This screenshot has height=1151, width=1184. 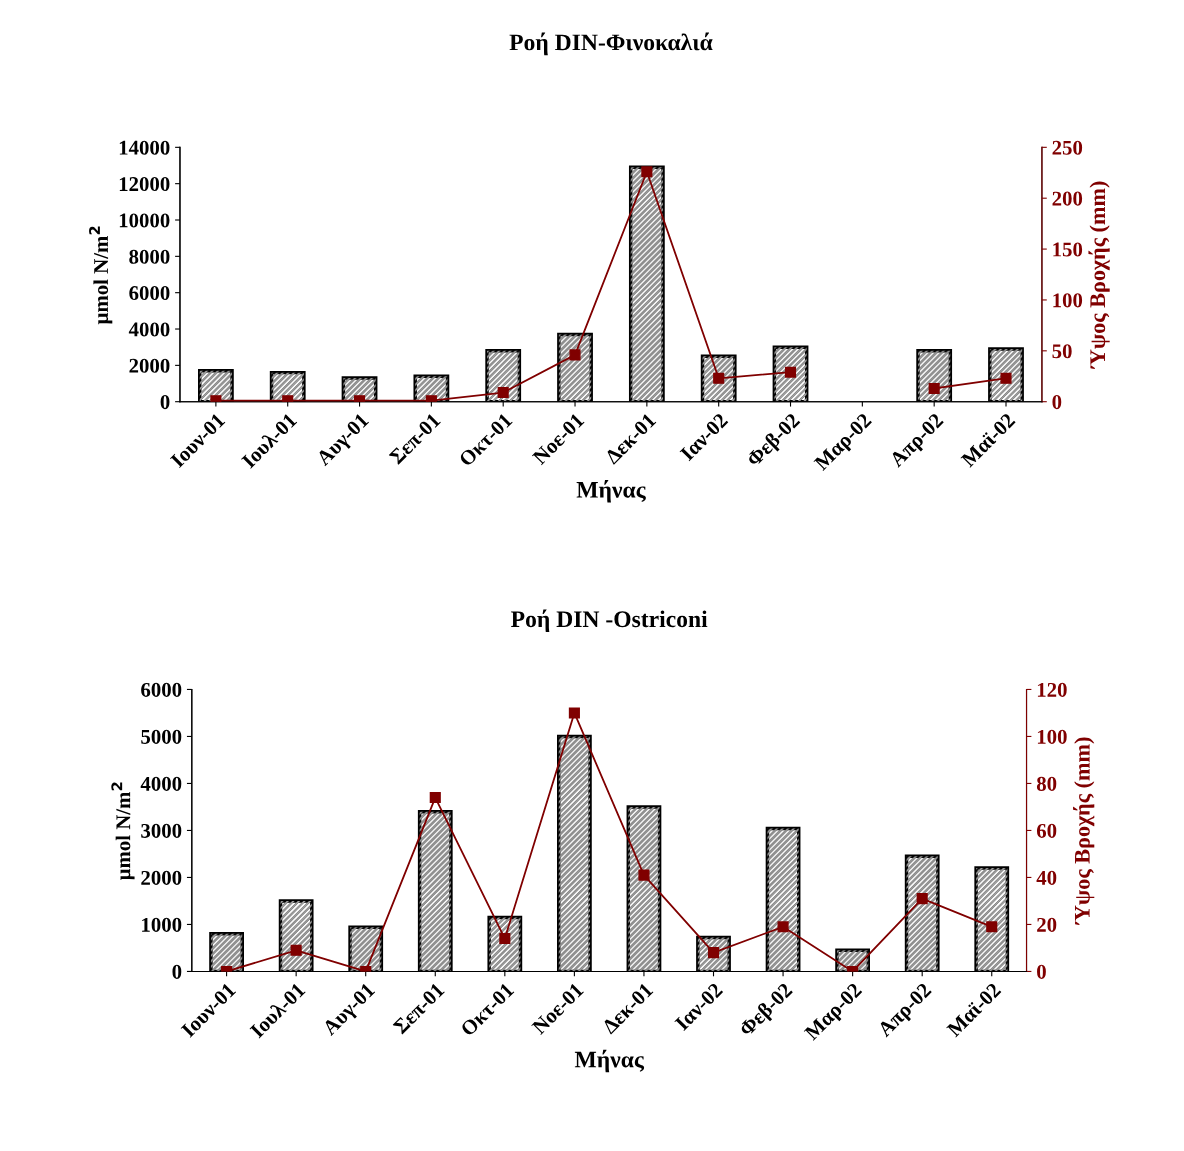 What do you see at coordinates (162, 924) in the screenshot?
I see `y-tick-label: 1000` at bounding box center [162, 924].